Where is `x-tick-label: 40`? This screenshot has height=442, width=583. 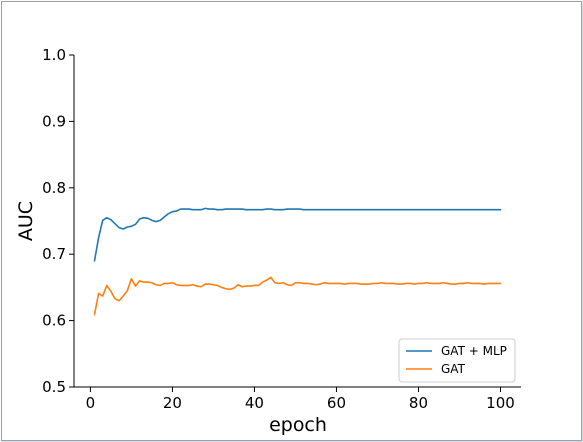 x-tick-label: 40 is located at coordinates (254, 403).